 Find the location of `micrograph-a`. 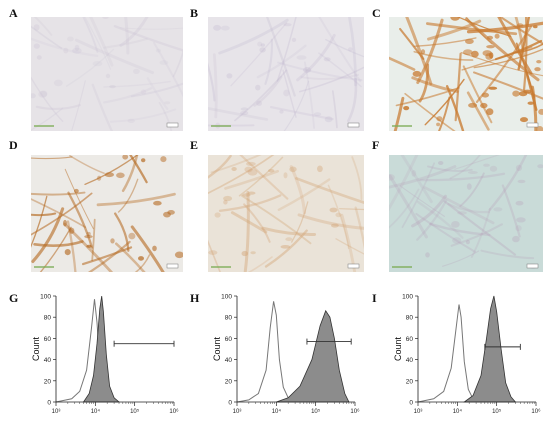

micrograph-a is located at coordinates (107, 74).